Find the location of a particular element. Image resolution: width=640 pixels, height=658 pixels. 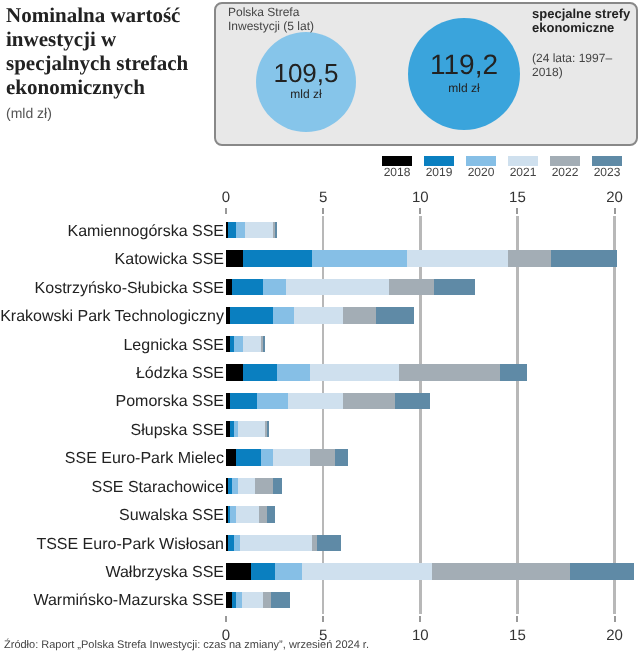

y-tick-label: Pomorska SSE is located at coordinates (169, 401).